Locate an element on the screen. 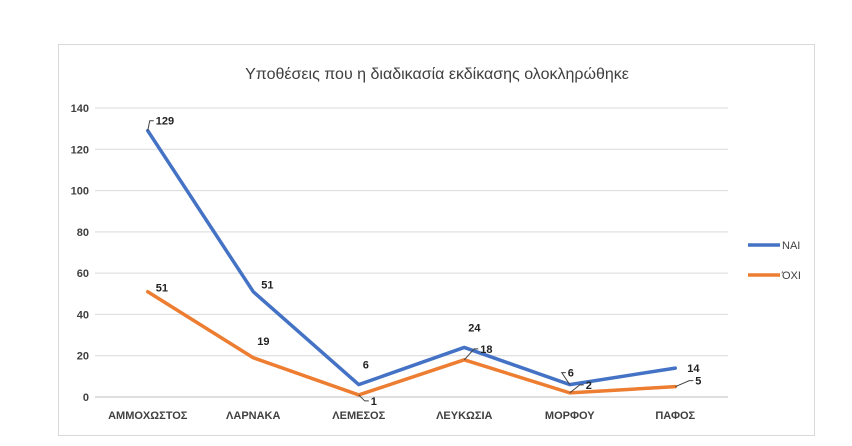  x-tick-label: ΛΕΜΕΣΟΣ is located at coordinates (358, 416).